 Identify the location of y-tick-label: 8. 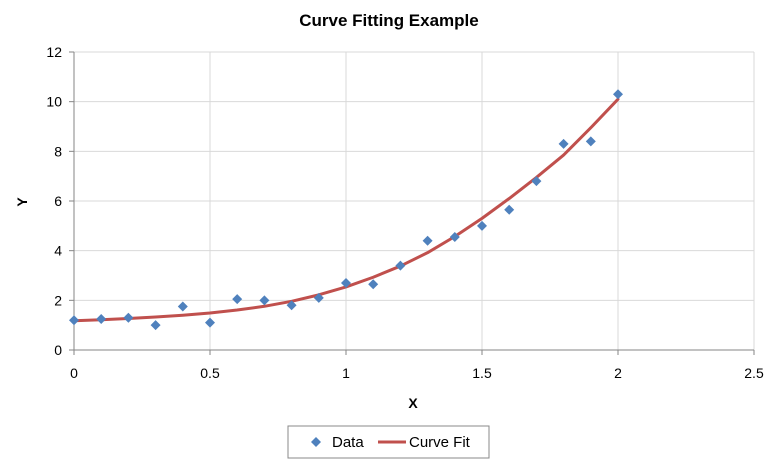
(58, 151).